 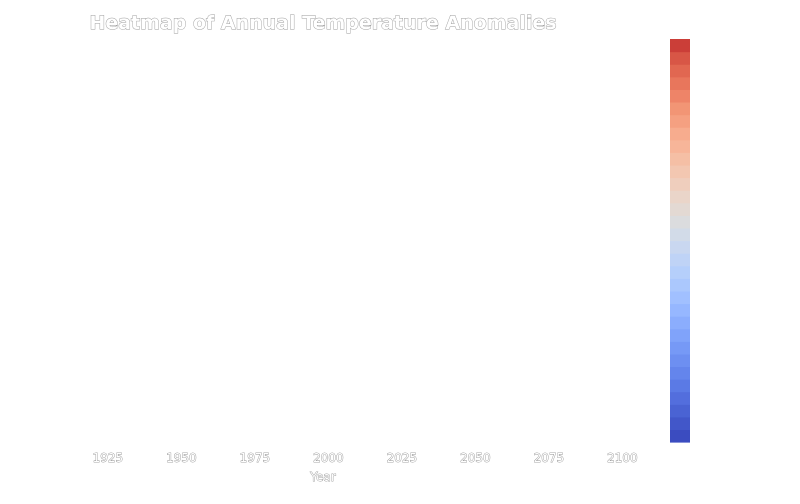 What do you see at coordinates (475, 458) in the screenshot?
I see `x-tick-label: 2050` at bounding box center [475, 458].